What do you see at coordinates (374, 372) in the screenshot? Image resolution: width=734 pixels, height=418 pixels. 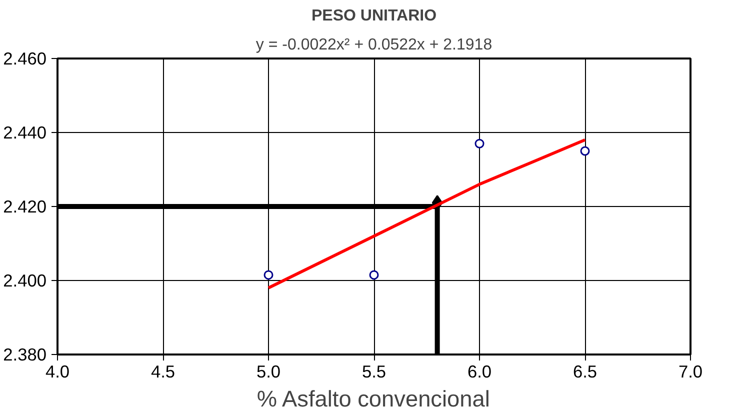 I see `x-tick-label: 5.5` at bounding box center [374, 372].